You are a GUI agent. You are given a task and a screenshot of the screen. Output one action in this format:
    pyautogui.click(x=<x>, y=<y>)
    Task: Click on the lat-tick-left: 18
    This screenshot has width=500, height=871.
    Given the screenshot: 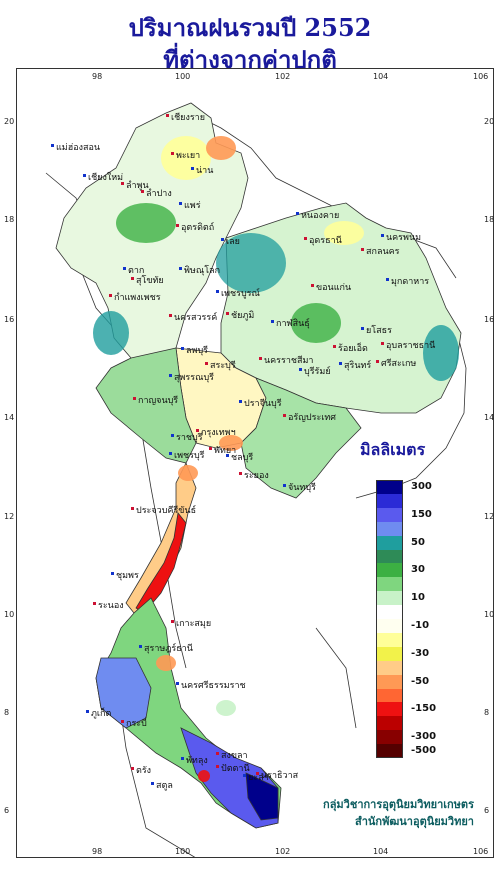 What is the action you would take?
    pyautogui.click(x=9, y=219)
    